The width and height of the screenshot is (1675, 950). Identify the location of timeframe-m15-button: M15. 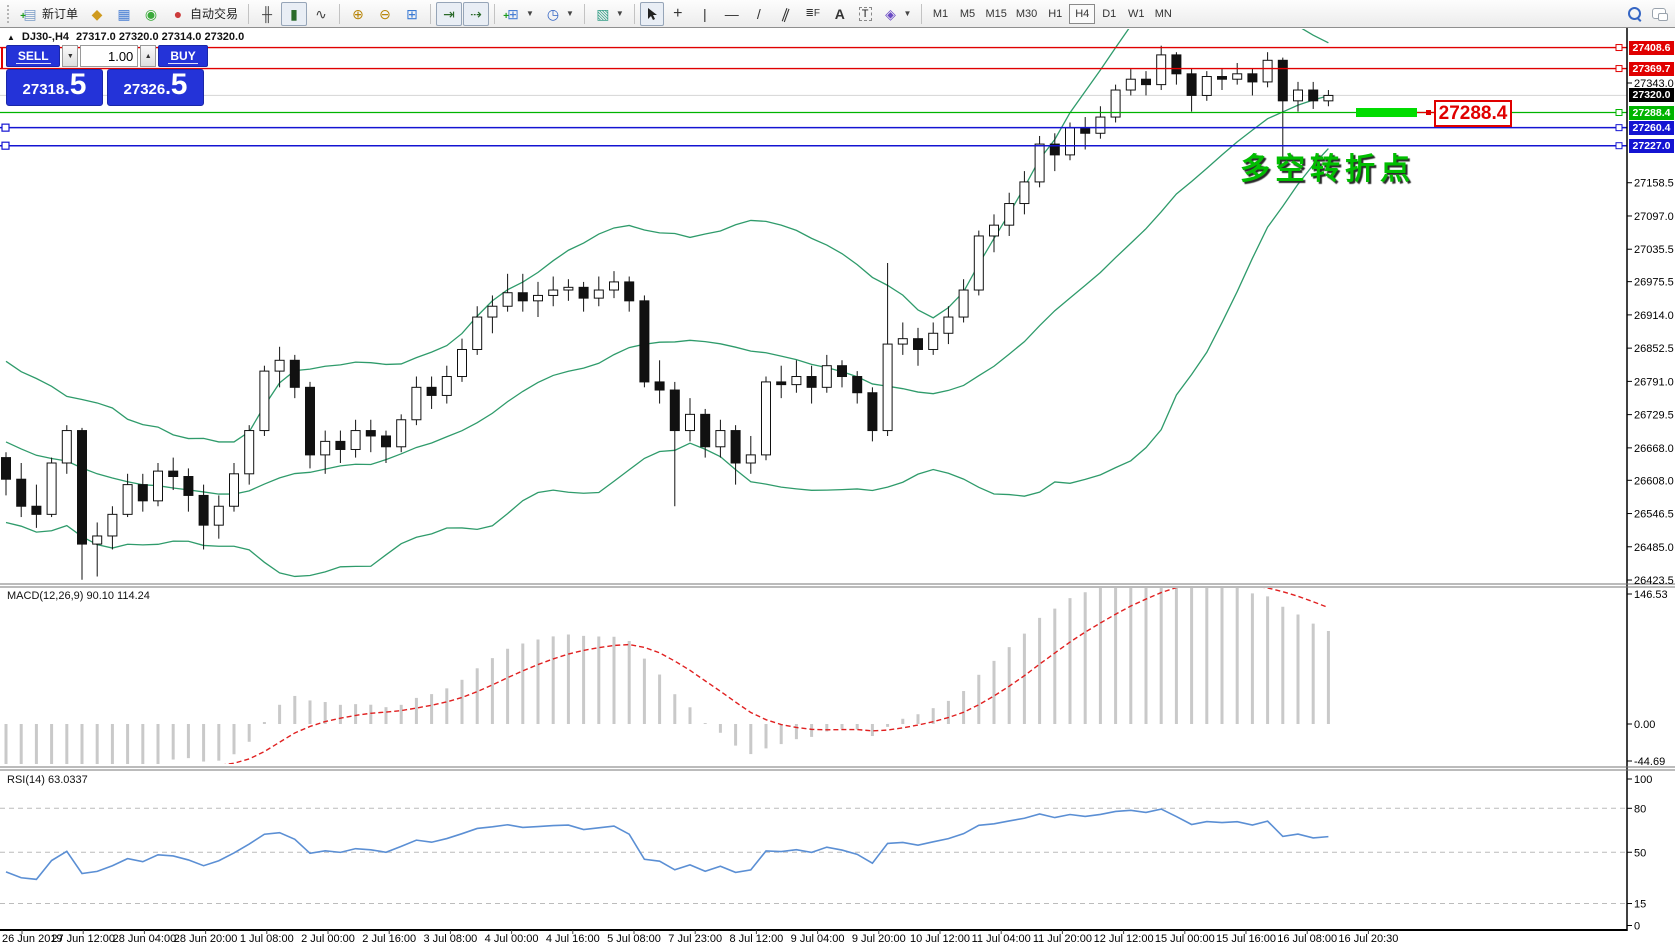
(995, 14).